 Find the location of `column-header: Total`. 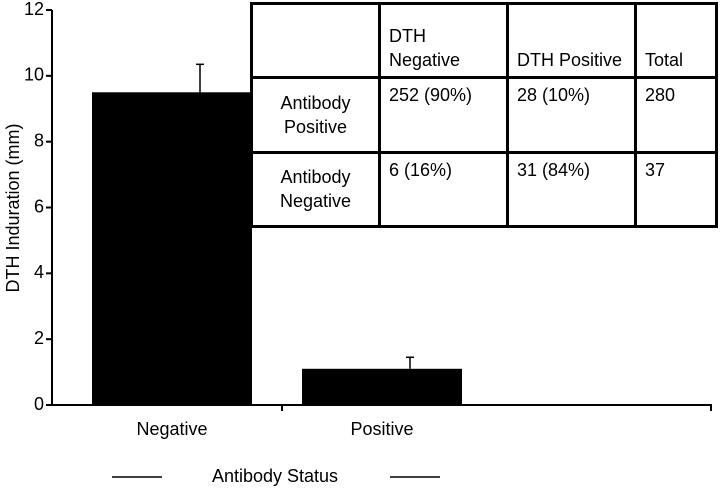

column-header: Total is located at coordinates (676, 40).